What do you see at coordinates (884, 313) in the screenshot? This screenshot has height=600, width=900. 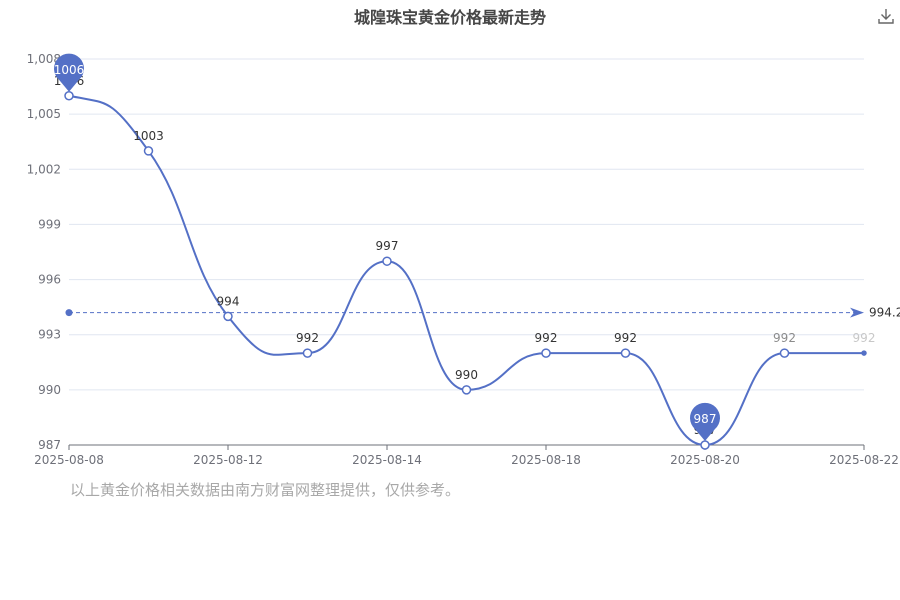 I see `average-line-label: 994.2` at bounding box center [884, 313].